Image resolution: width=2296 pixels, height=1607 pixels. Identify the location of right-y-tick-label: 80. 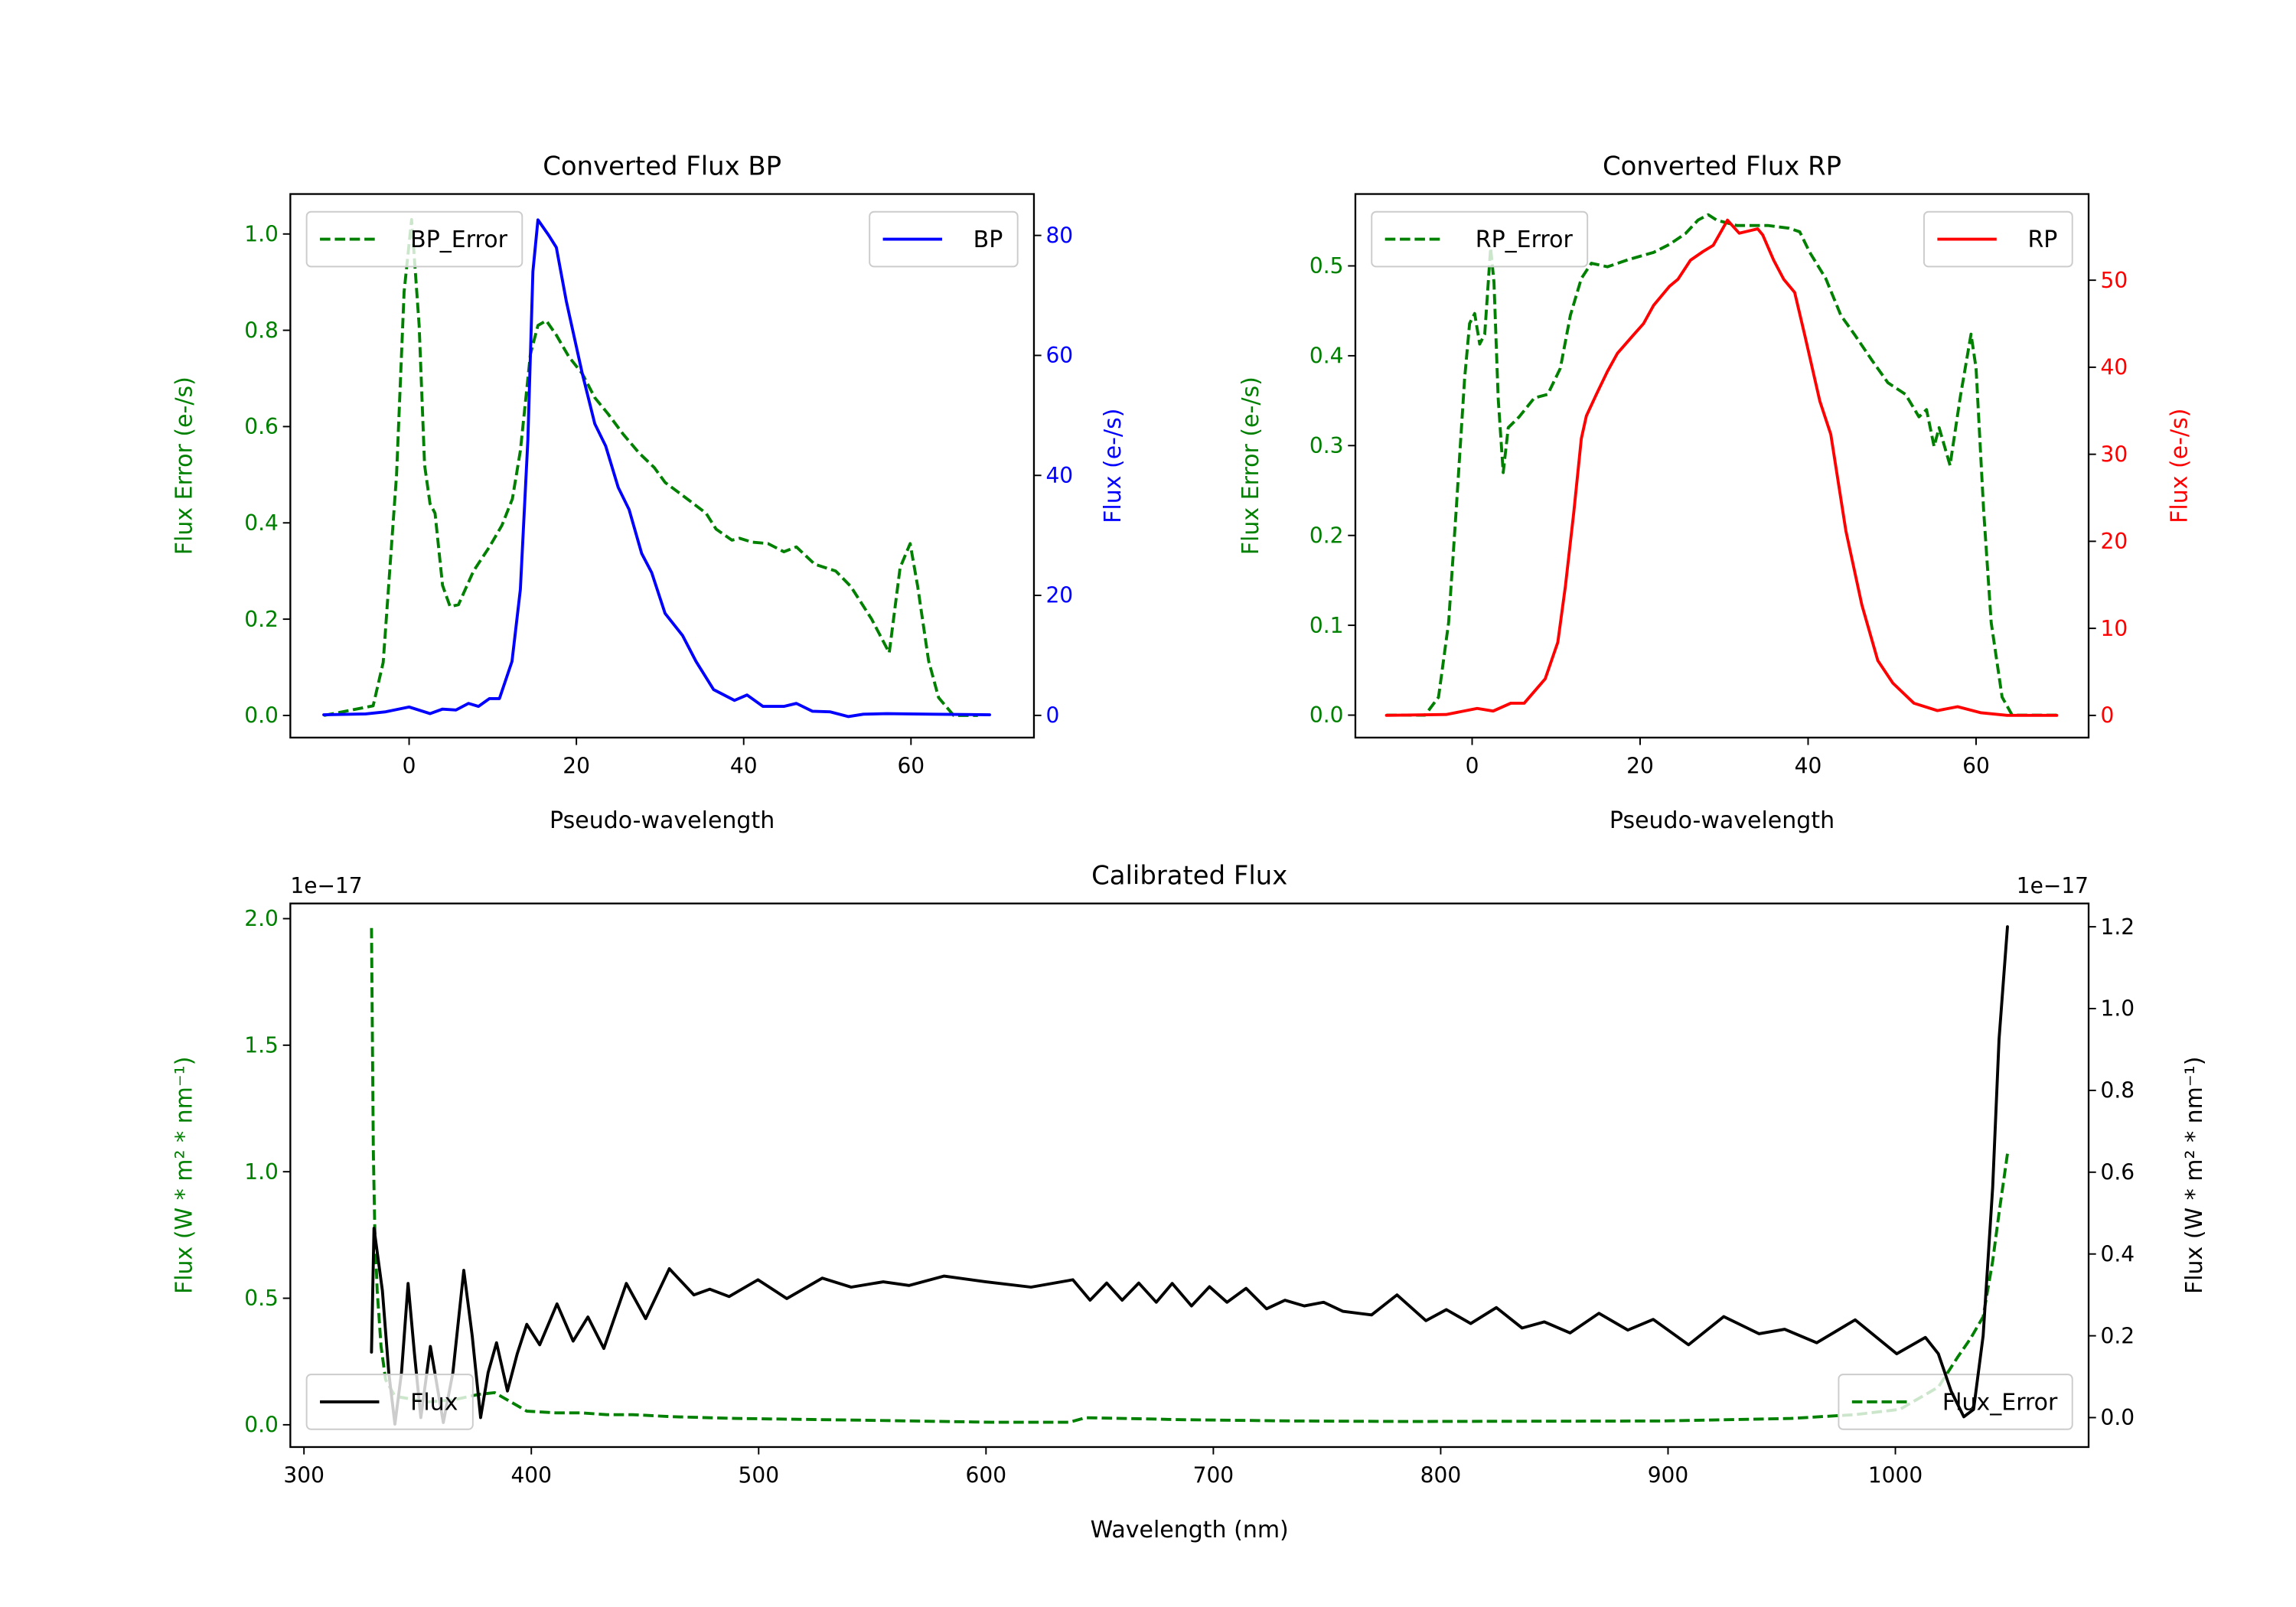
(1059, 235).